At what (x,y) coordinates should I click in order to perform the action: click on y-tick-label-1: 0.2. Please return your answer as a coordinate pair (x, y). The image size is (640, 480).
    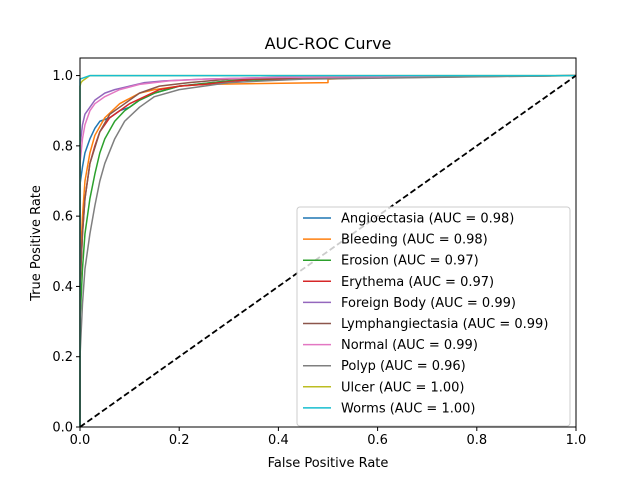
    Looking at the image, I should click on (62, 357).